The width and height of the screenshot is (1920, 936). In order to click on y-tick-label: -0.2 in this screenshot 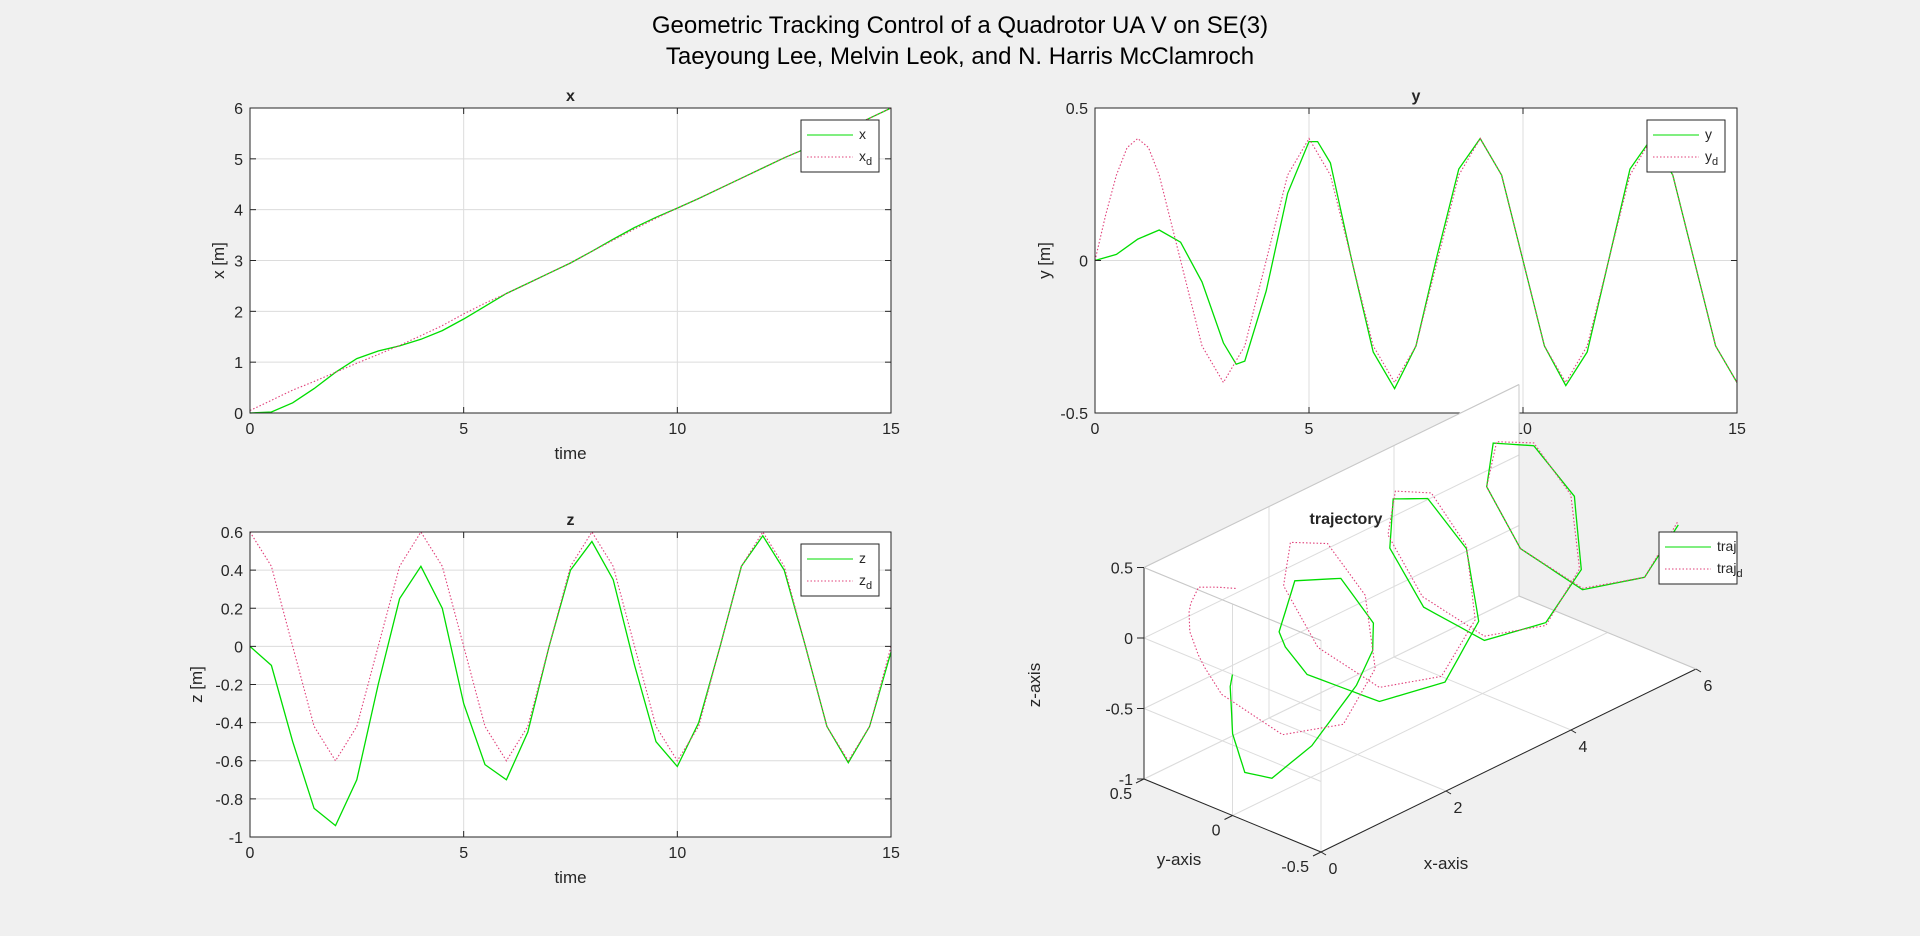, I will do `click(229, 686)`.